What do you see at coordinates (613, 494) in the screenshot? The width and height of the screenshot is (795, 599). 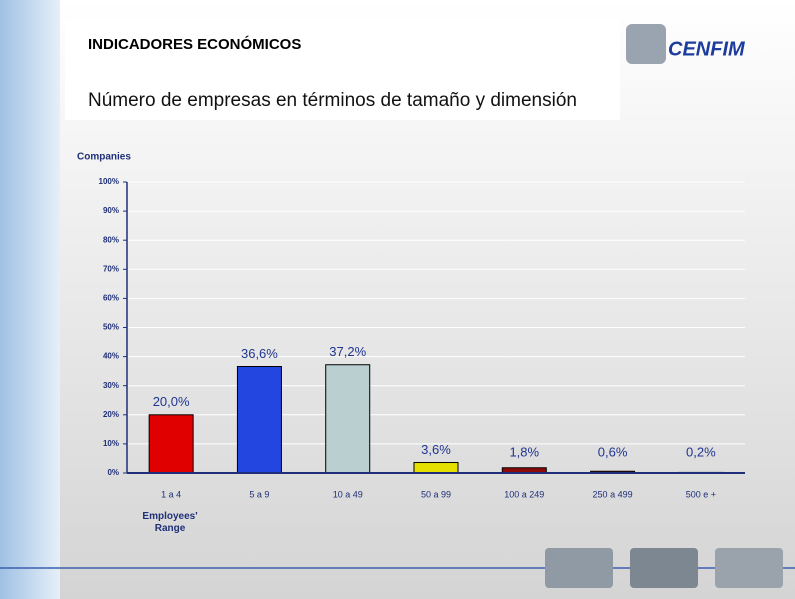 I see `x-tick-label: 250 a 499` at bounding box center [613, 494].